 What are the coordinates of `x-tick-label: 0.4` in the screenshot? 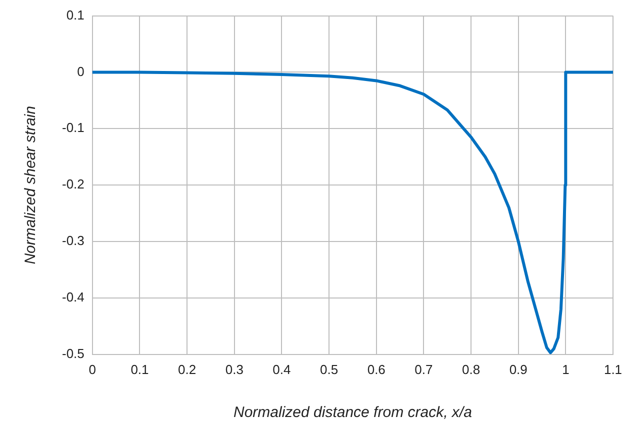 It's located at (281, 369).